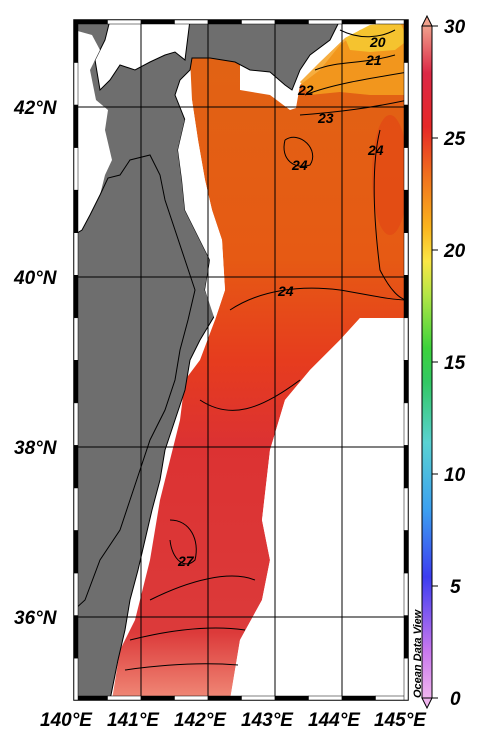 The width and height of the screenshot is (480, 754). I want to click on land-gap, so click(93, 132).